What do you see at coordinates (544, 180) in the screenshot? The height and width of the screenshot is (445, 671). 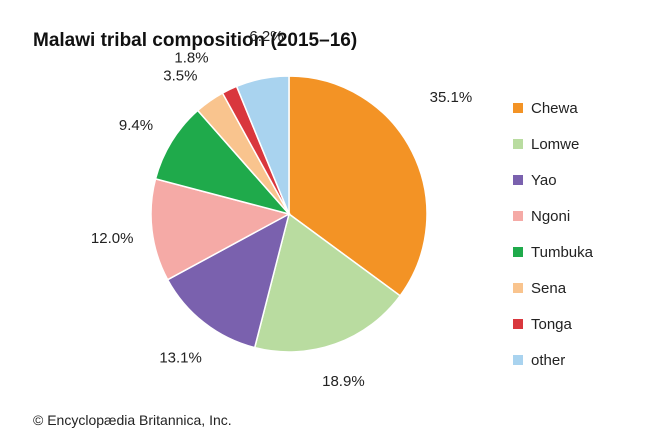 I see `legend-label: Yao` at bounding box center [544, 180].